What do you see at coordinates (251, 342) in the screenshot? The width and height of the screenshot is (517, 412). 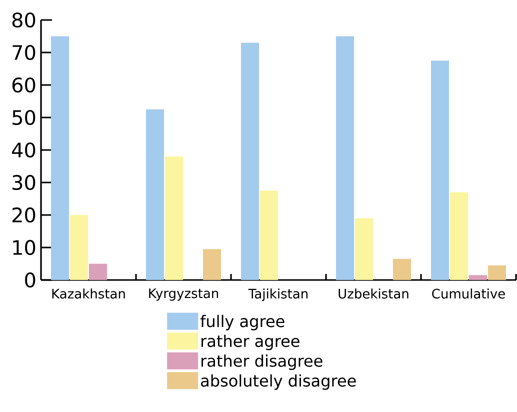 I see `legend-label: rather agree` at bounding box center [251, 342].